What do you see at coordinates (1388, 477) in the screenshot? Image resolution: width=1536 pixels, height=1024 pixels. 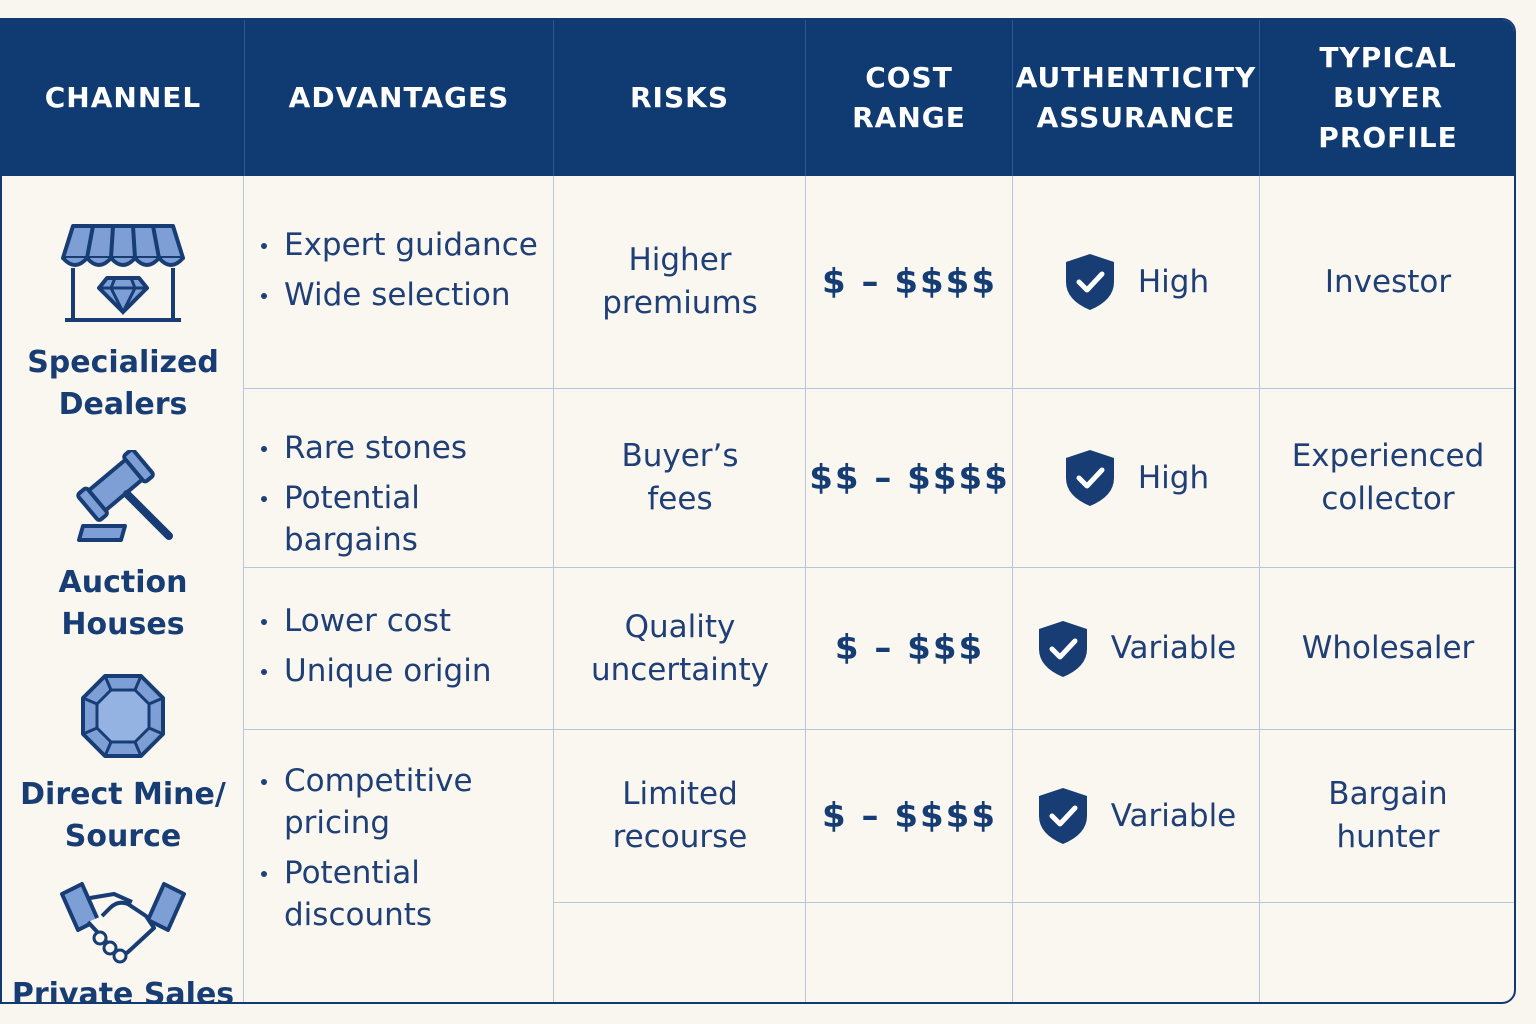 I see `buyer-cell: Experienced collector` at bounding box center [1388, 477].